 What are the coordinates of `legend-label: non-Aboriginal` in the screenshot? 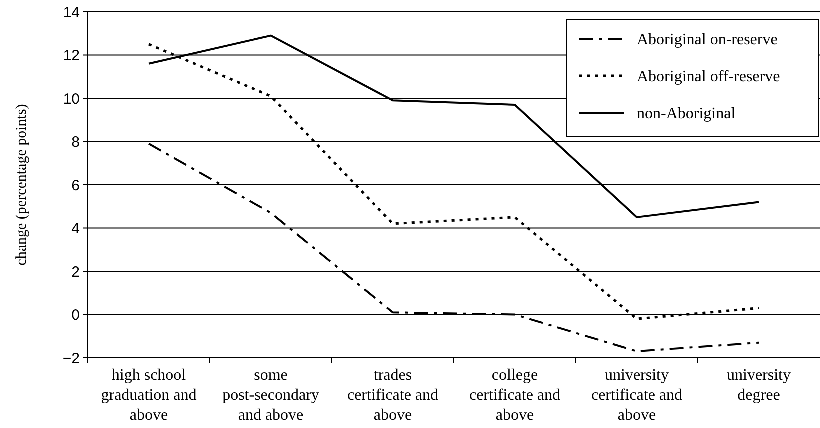 It's located at (686, 114).